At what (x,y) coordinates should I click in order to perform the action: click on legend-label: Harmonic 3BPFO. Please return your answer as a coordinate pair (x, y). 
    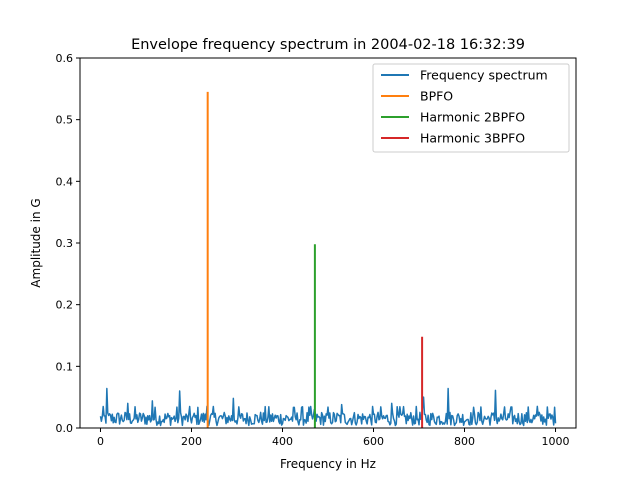
    Looking at the image, I should click on (472, 138).